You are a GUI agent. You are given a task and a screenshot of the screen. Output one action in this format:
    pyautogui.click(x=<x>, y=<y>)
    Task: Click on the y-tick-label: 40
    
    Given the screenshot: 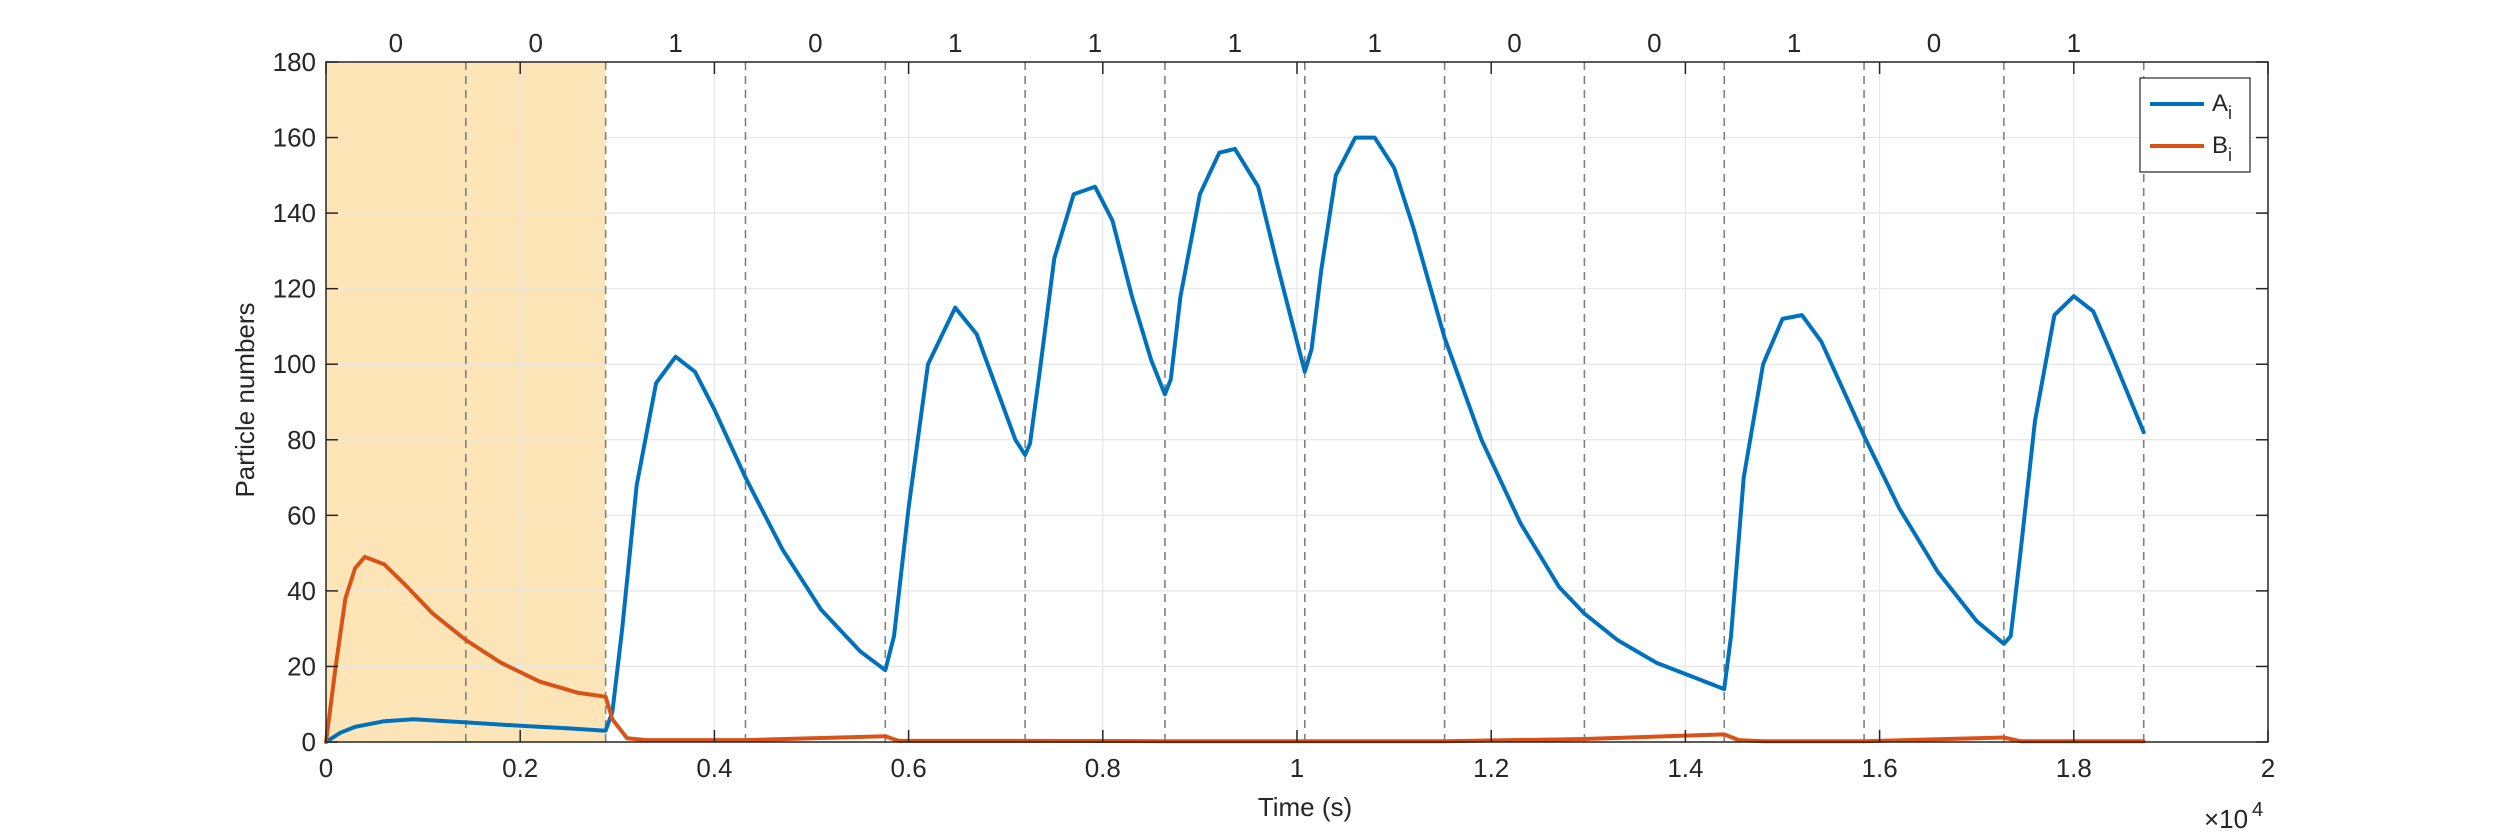 What is the action you would take?
    pyautogui.click(x=301, y=591)
    